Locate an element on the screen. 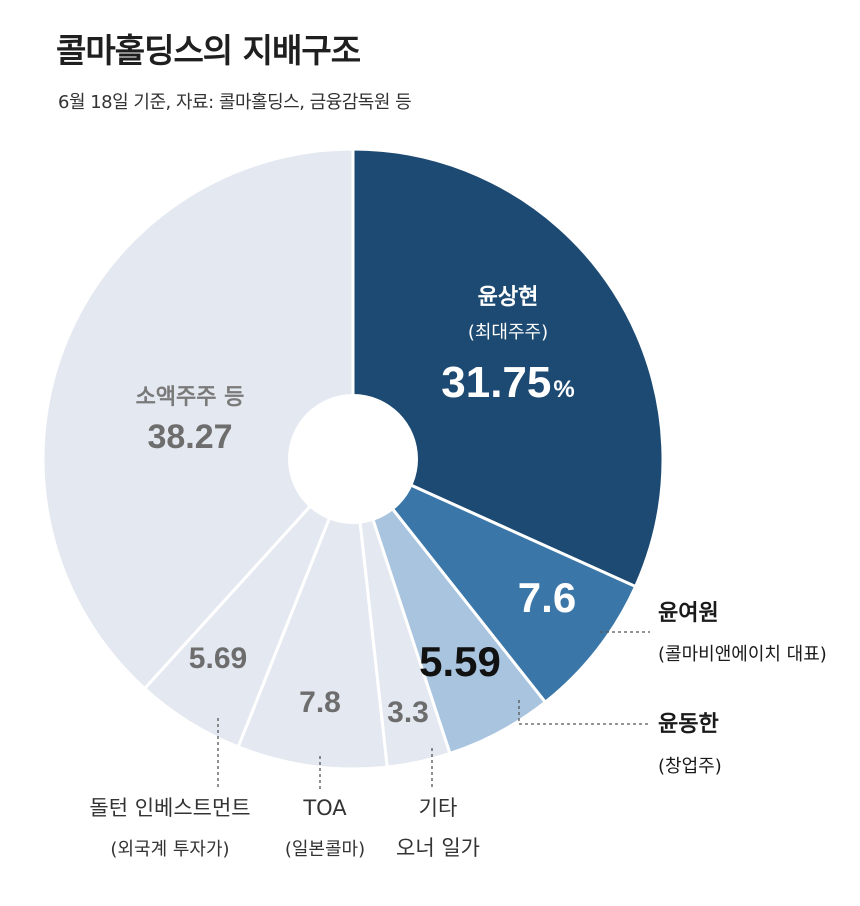 The image size is (860, 906). slice-label-minority: 소액주주 등 is located at coordinates (190, 397).